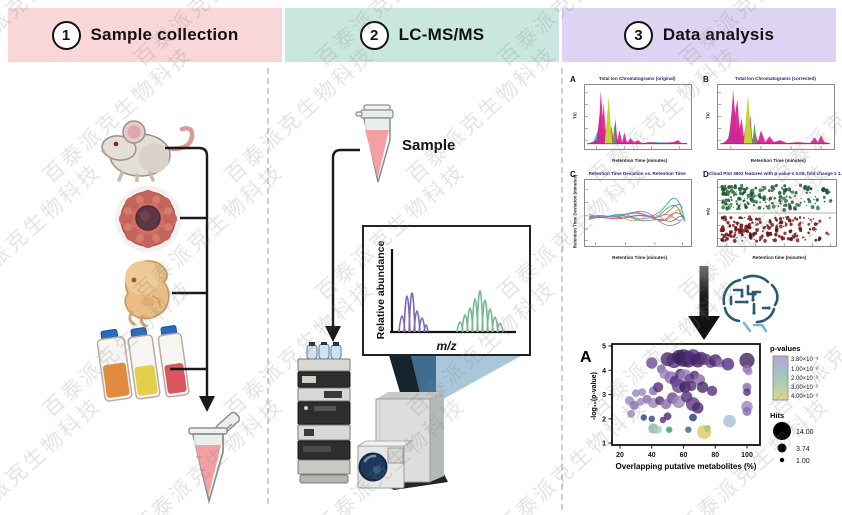 Image resolution: width=842 pixels, height=515 pixels. Describe the element at coordinates (575, 115) in the screenshot. I see `panel-a-ylabel: TIC` at that location.